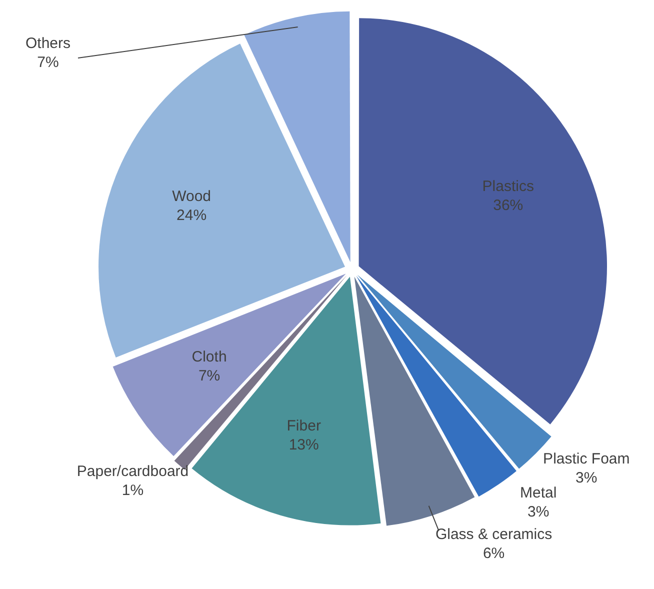  I want to click on data-label: 1%, so click(133, 490).